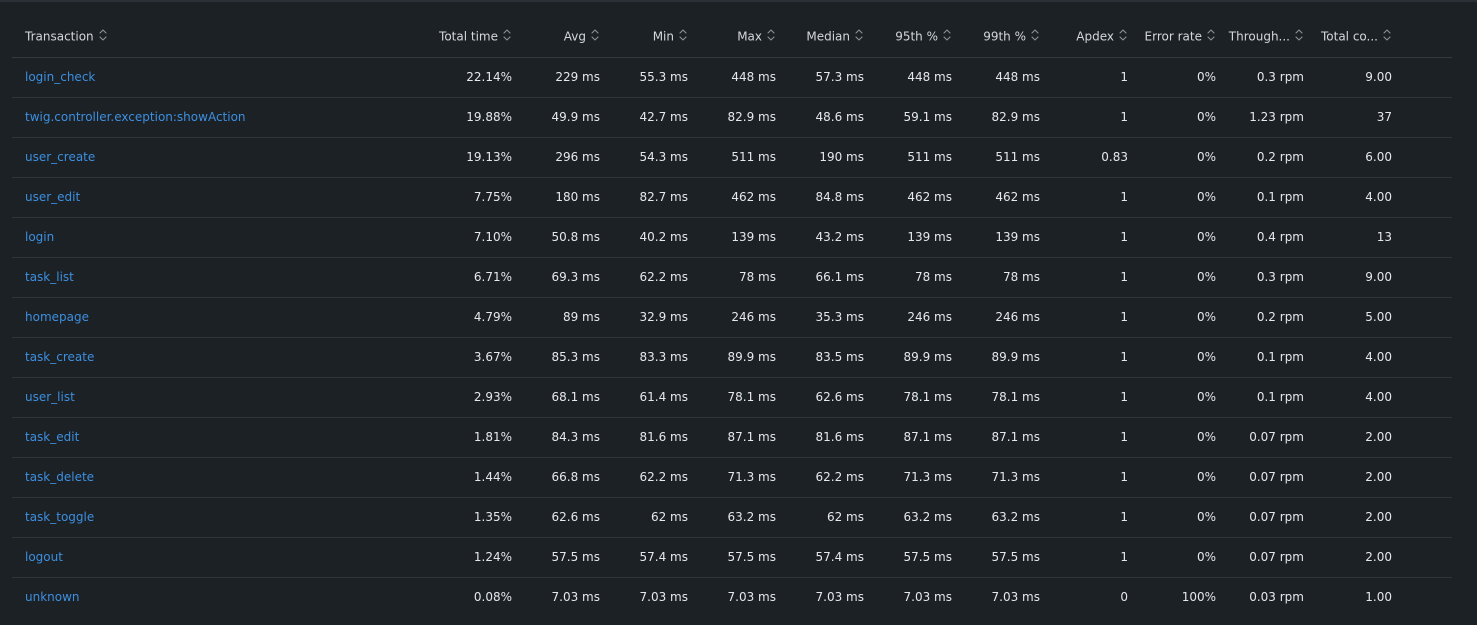  I want to click on min-cell: 61.4 ms, so click(644, 397).